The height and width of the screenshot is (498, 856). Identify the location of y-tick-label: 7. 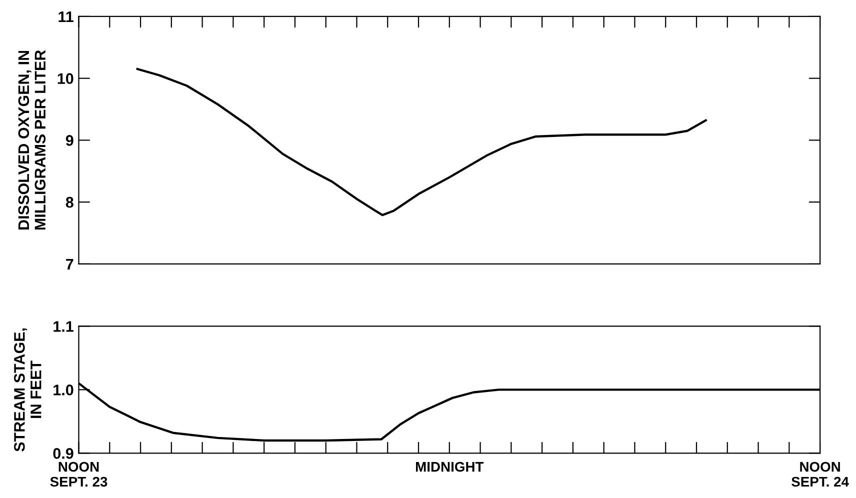
(70, 264).